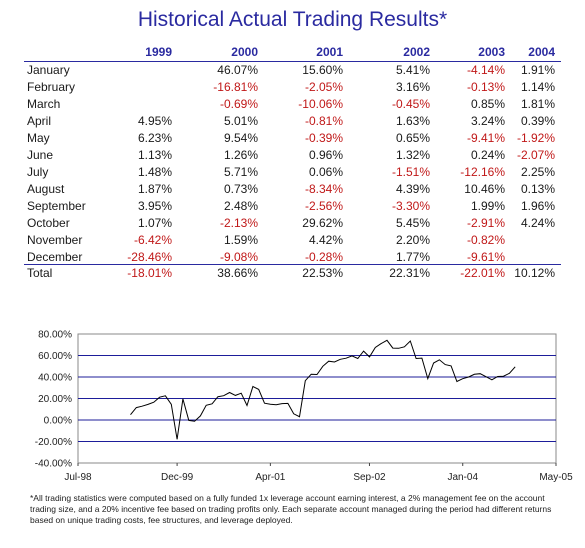 The height and width of the screenshot is (548, 585). Describe the element at coordinates (482, 273) in the screenshot. I see `total-cell: -22.01%` at that location.